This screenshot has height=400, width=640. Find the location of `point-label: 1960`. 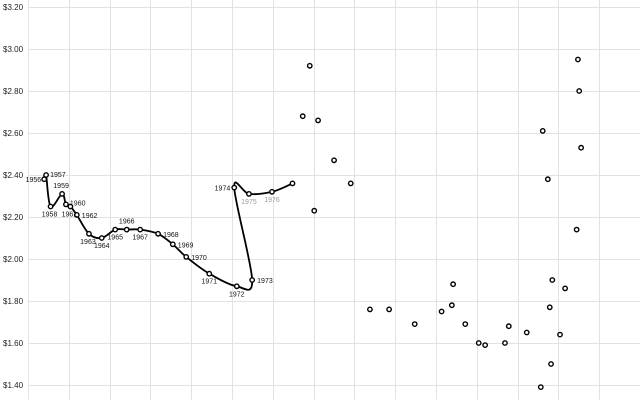

point-label: 1960 is located at coordinates (78, 203).